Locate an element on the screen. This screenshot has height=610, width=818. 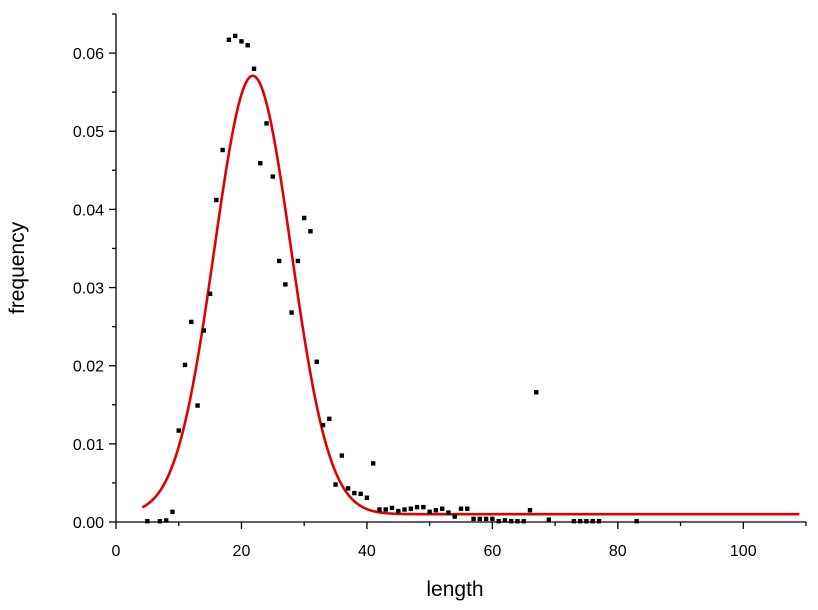
x-tick-label: 20 is located at coordinates (242, 551).